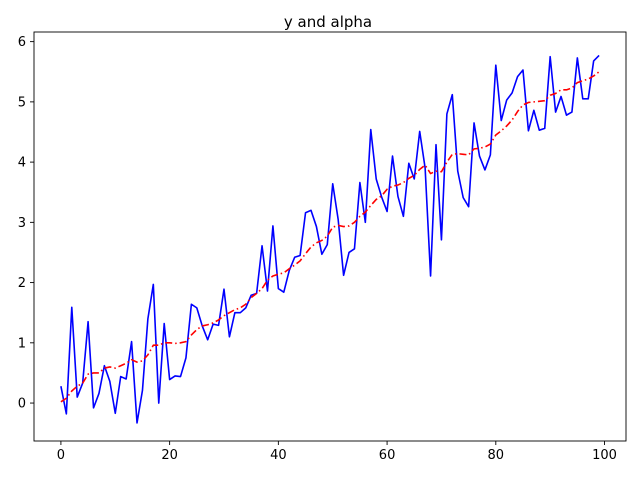  Describe the element at coordinates (22, 42) in the screenshot. I see `y-tick-label: 6` at that location.